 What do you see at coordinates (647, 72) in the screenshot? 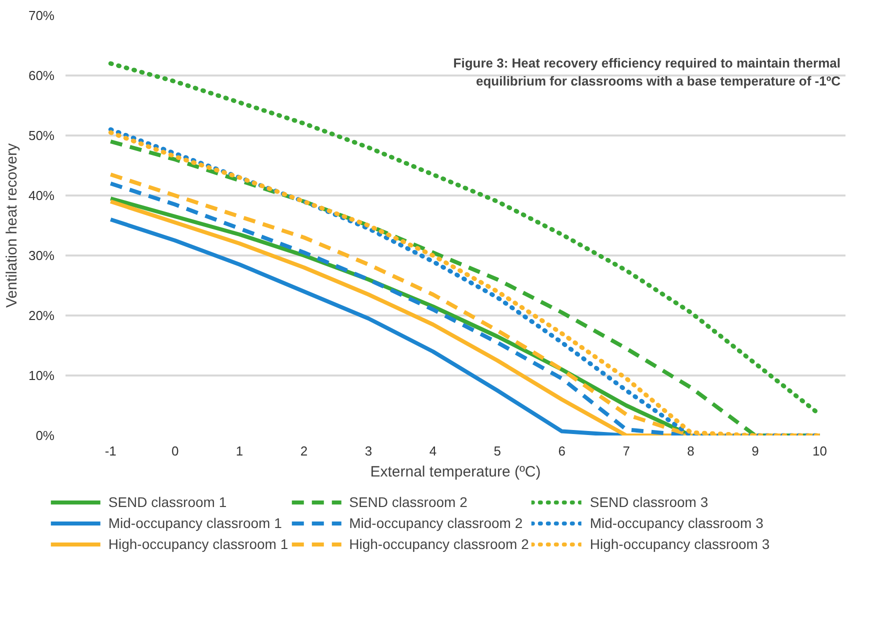
I see `text: Figure 3: Heat recovery efficiency required to maintain thermal equilibrium for classrooms with a base temperature of -1ºC` at bounding box center [647, 72].